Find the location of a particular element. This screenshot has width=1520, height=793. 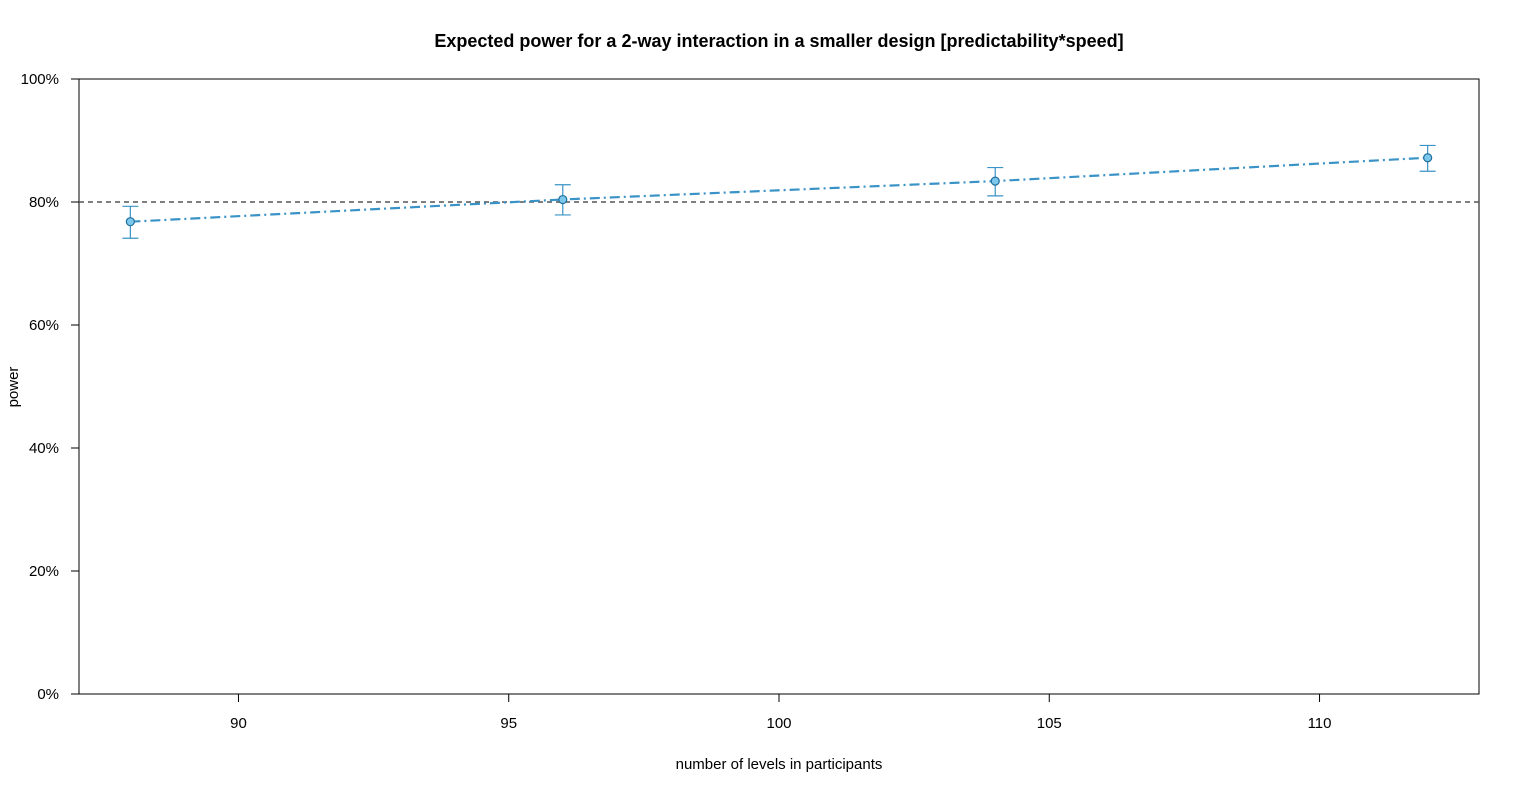

x-axis-label: number of levels in participants is located at coordinates (779, 764).